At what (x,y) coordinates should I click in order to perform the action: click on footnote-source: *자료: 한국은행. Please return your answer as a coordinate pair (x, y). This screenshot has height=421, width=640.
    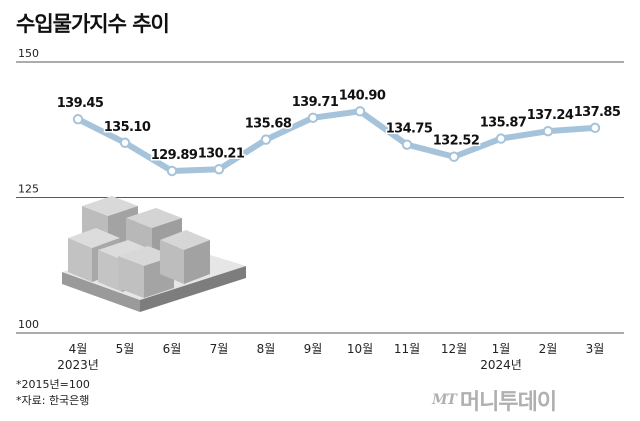
    Looking at the image, I should click on (53, 400).